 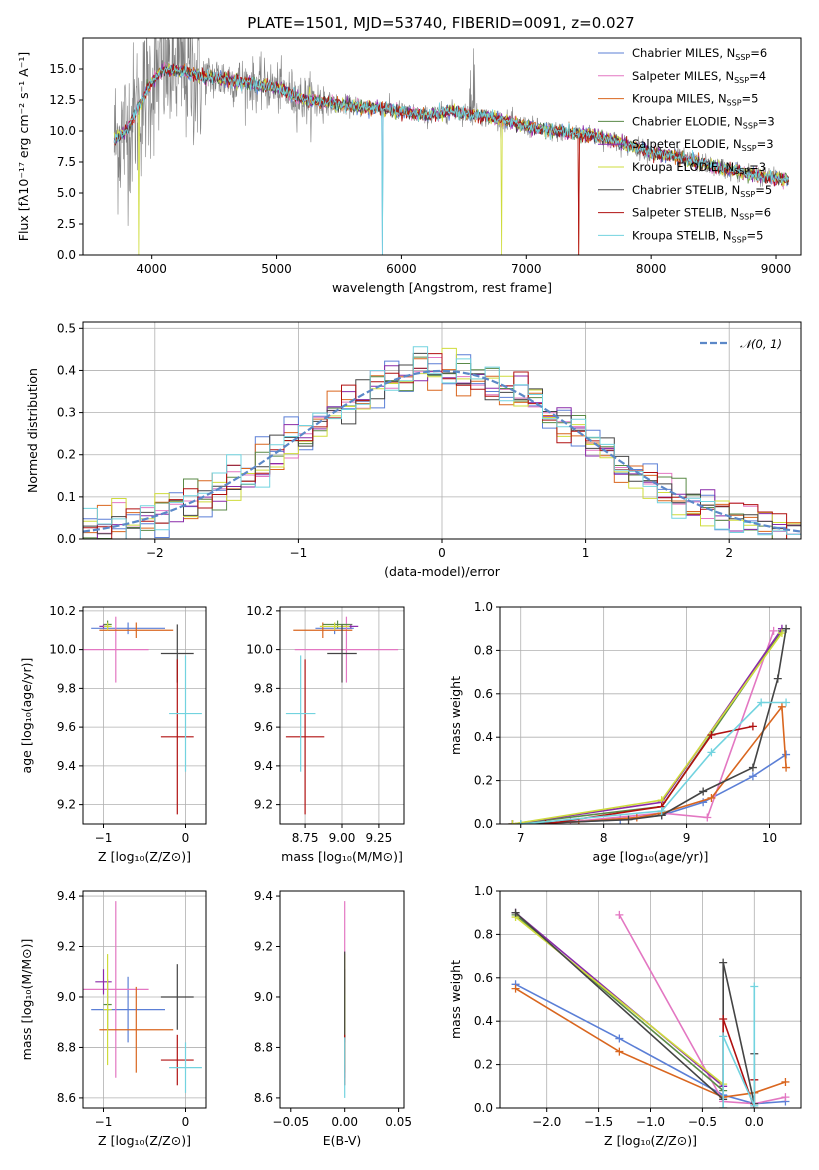 What do you see at coordinates (651, 856) in the screenshot?
I see `x-axis-label: age [log₁₀(age/yr)]` at bounding box center [651, 856].